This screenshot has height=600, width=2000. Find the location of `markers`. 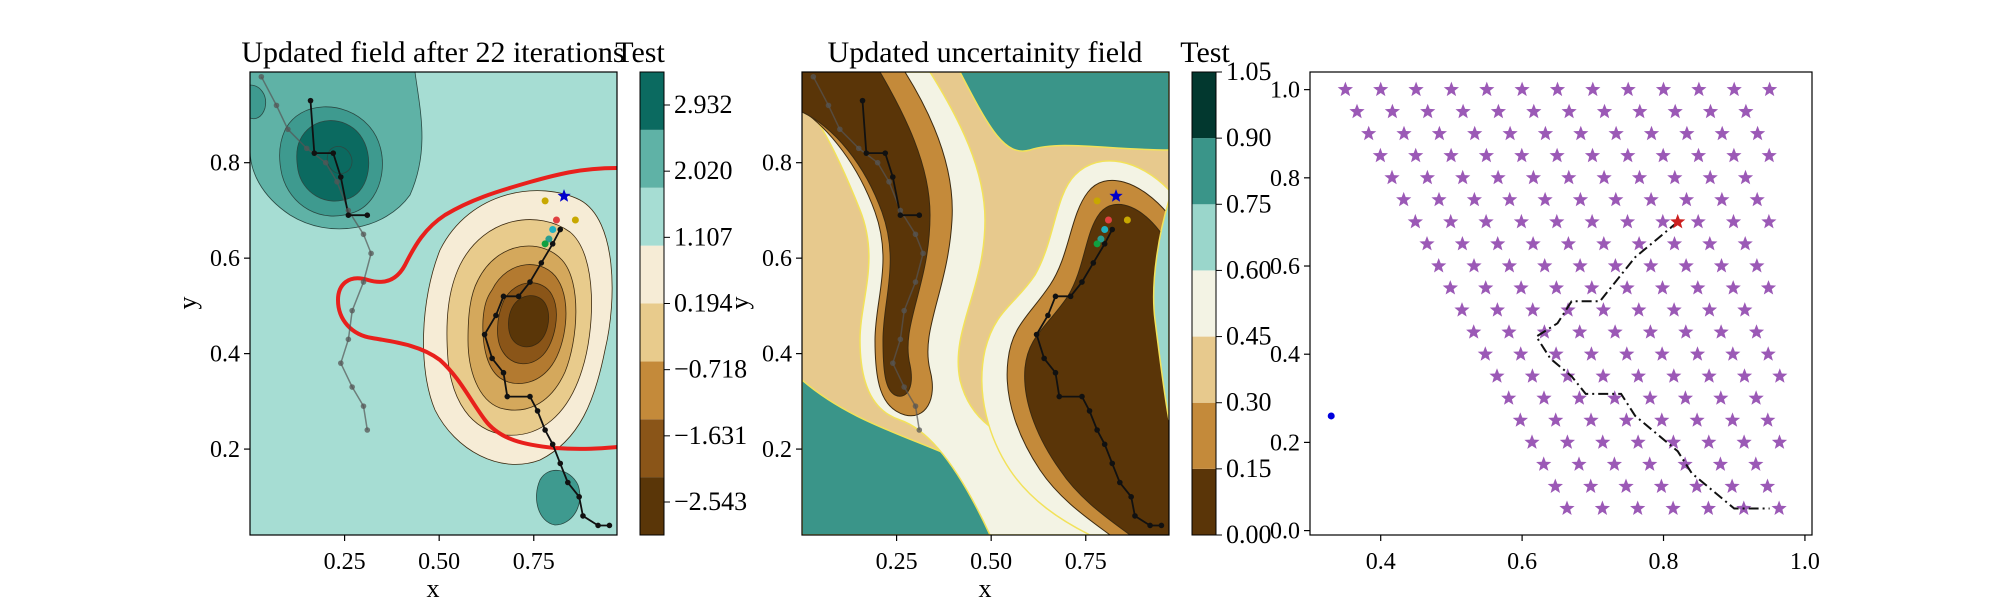

markers is located at coordinates (1112, 218).